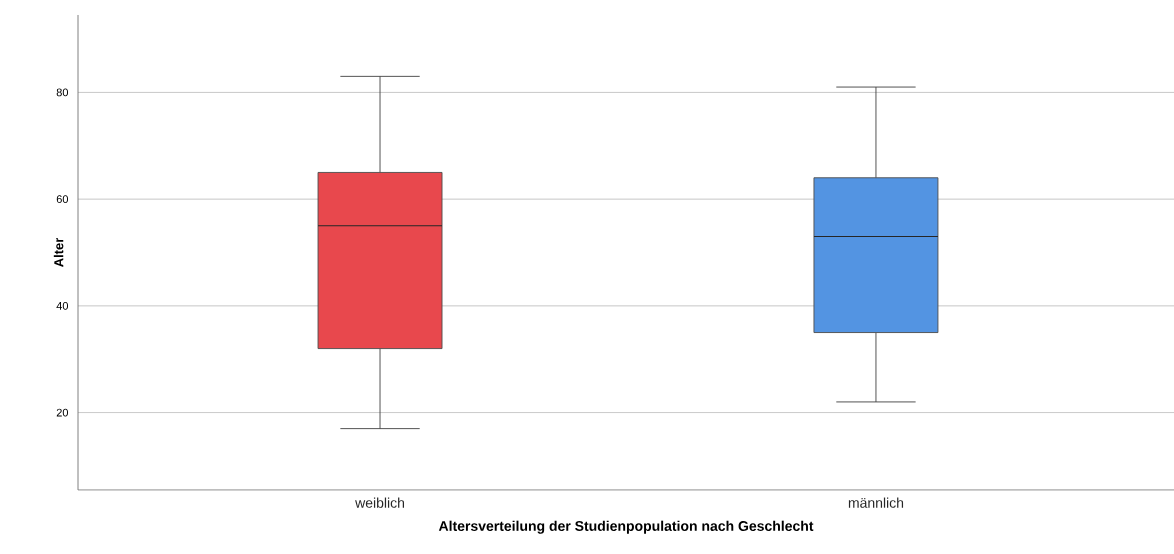  I want to click on x-tick-label: weiblich, so click(380, 502).